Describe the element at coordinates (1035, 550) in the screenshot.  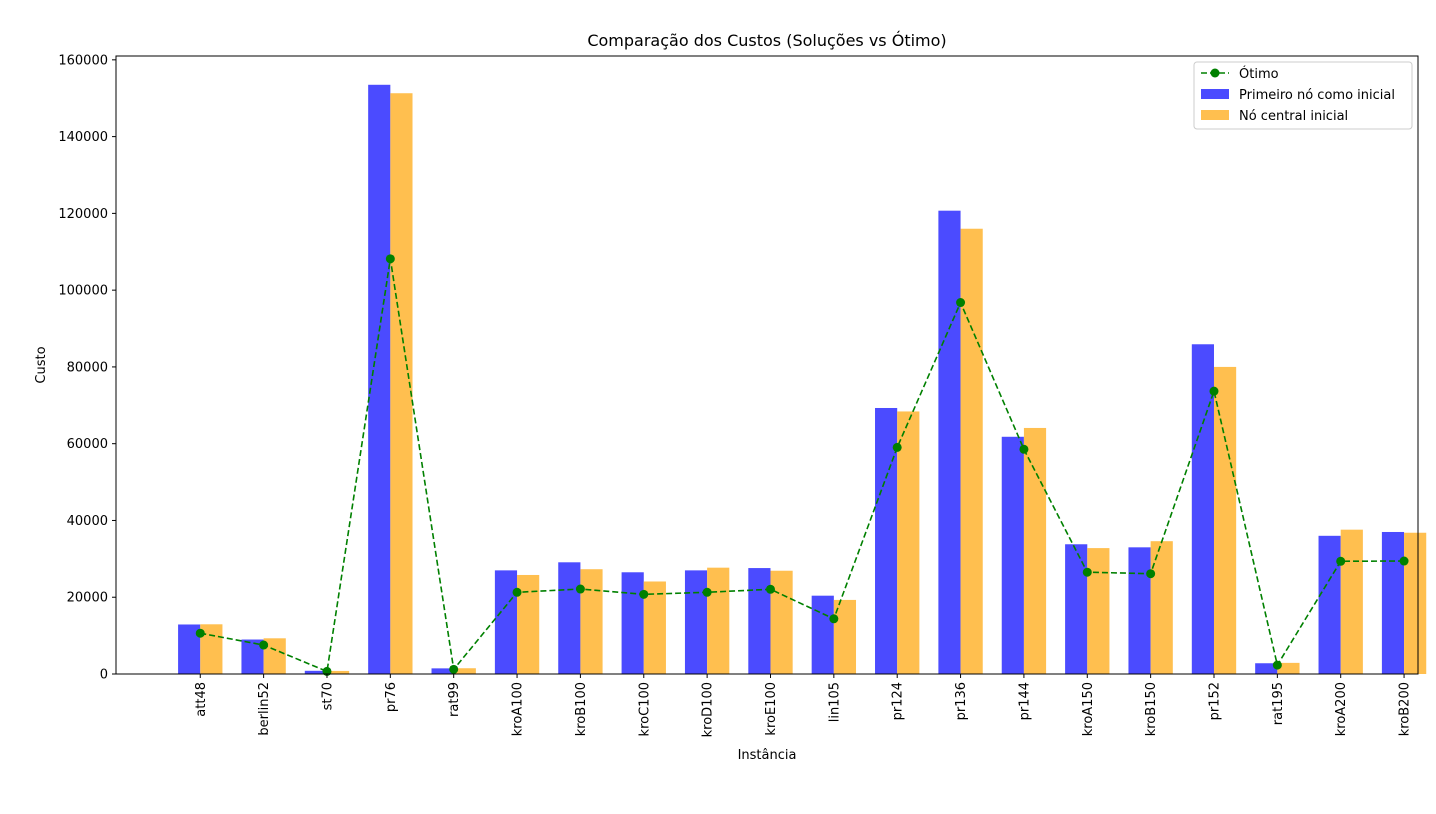
I see `bar-central-pr144` at that location.